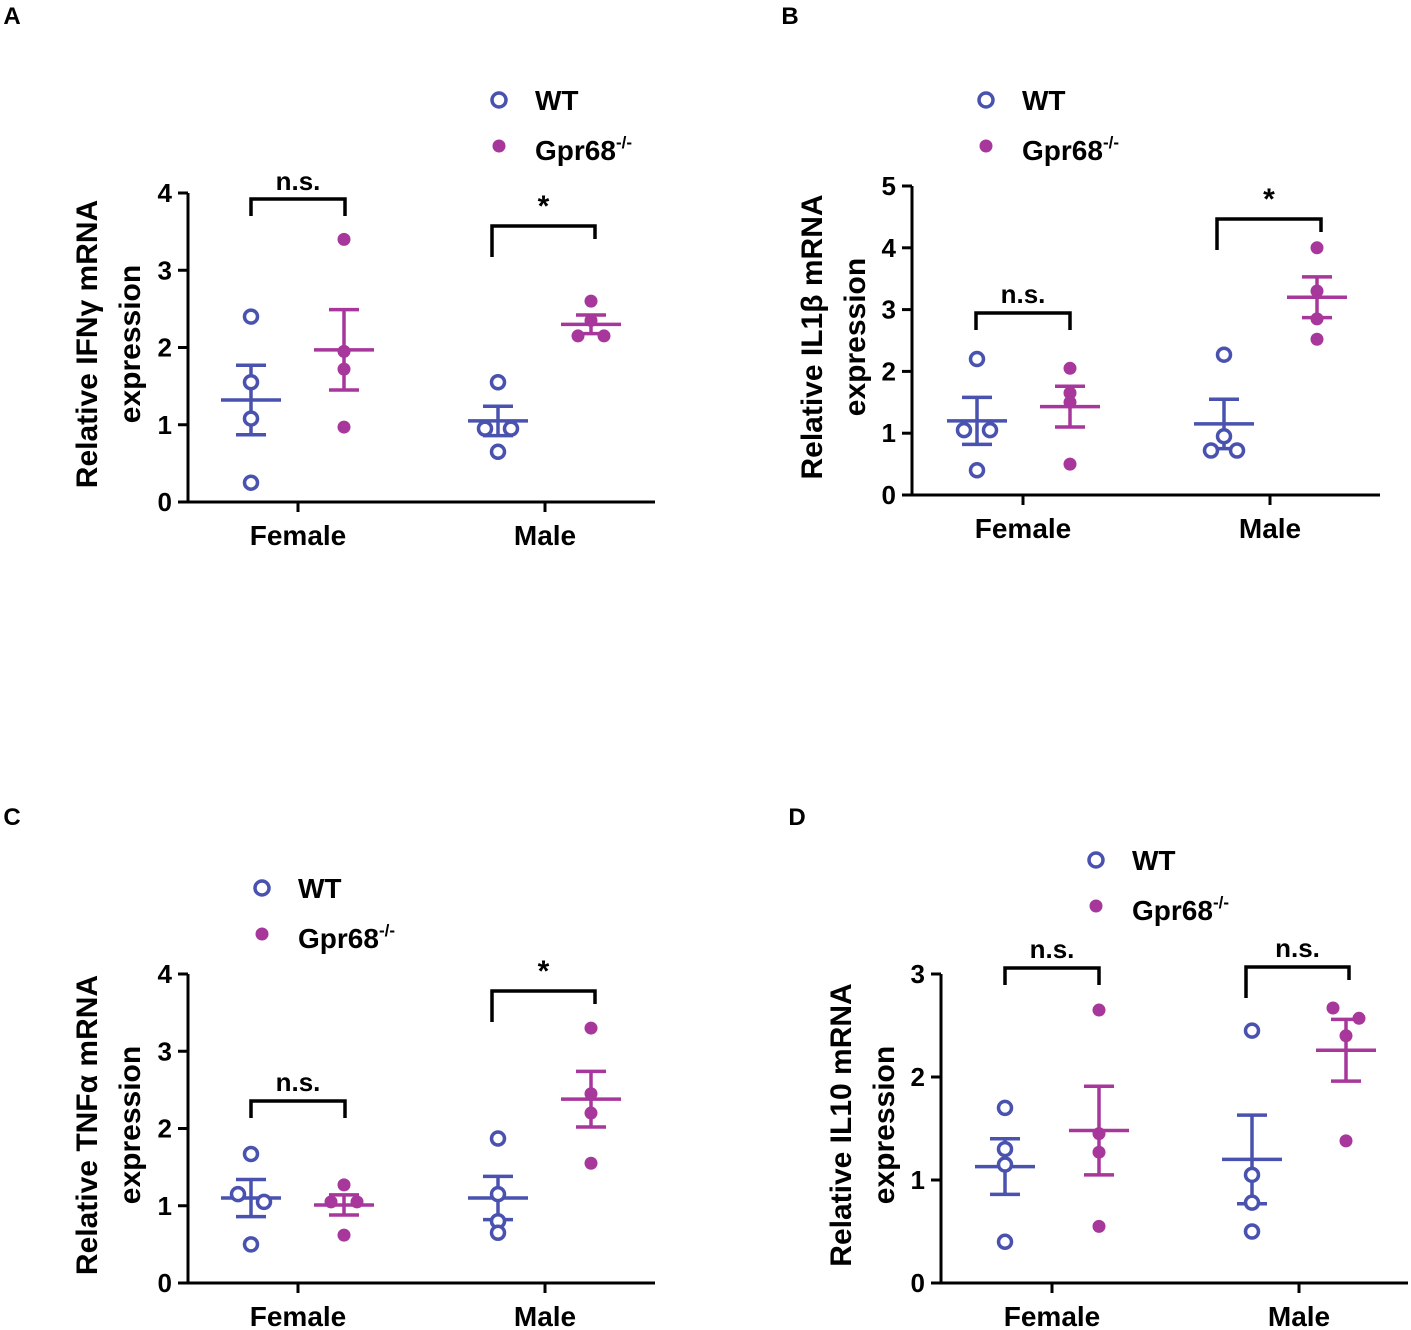 The image size is (1411, 1330). I want to click on significance-label: *, so click(1269, 199).